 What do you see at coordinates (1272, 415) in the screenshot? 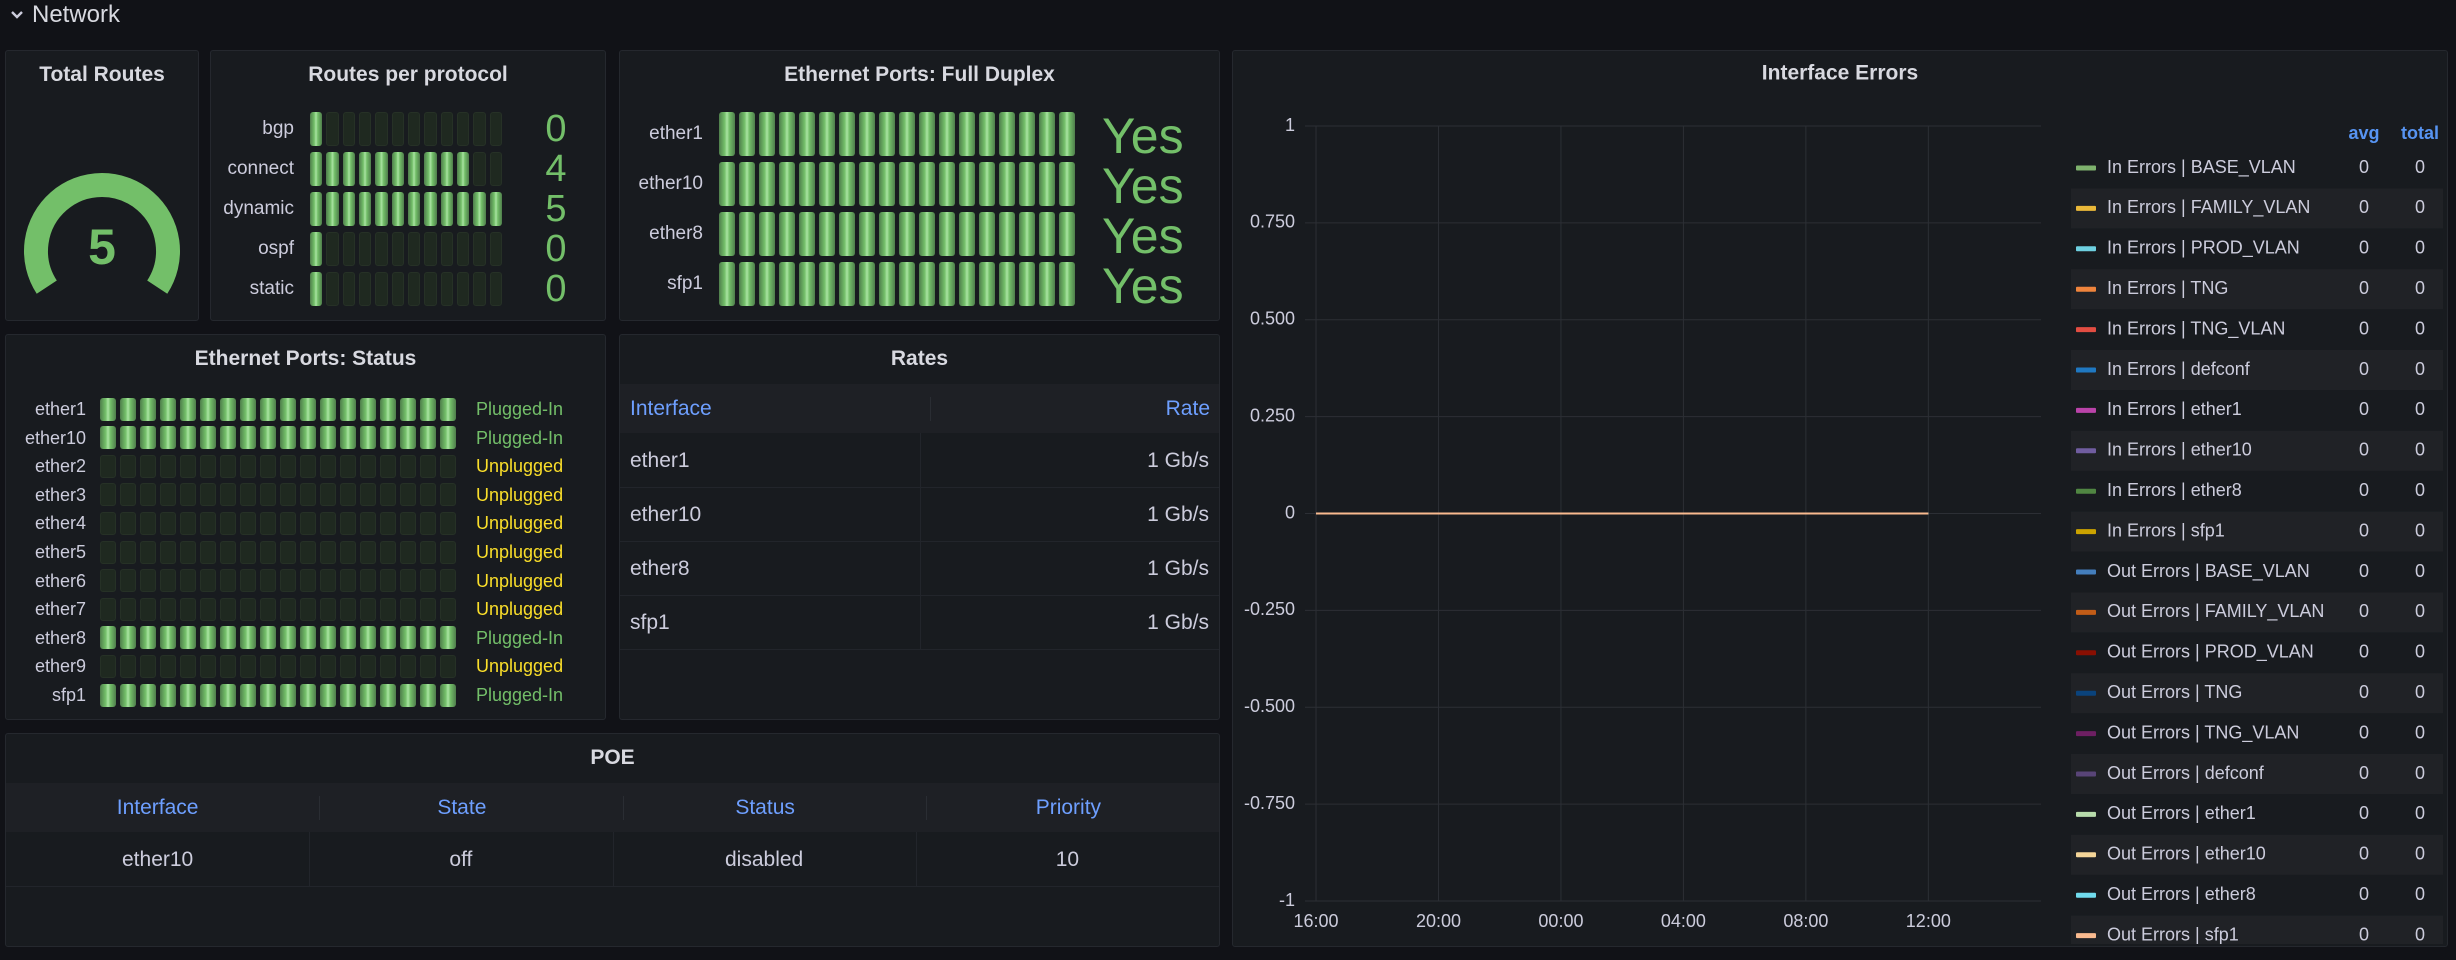
I see `y-tick-label: 0.250` at bounding box center [1272, 415].